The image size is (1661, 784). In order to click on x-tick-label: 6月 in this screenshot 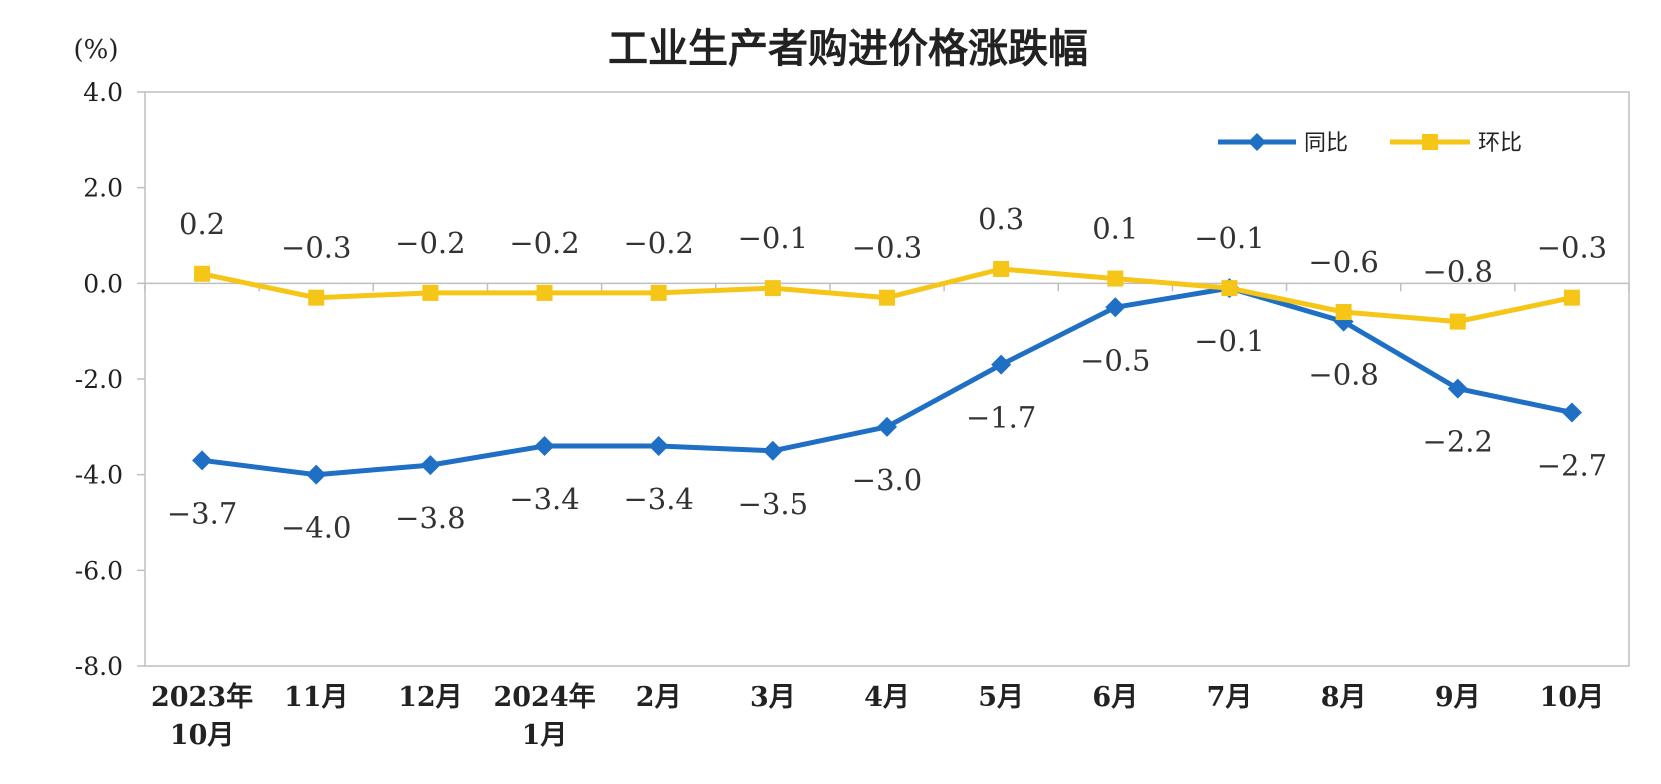, I will do `click(1115, 697)`.